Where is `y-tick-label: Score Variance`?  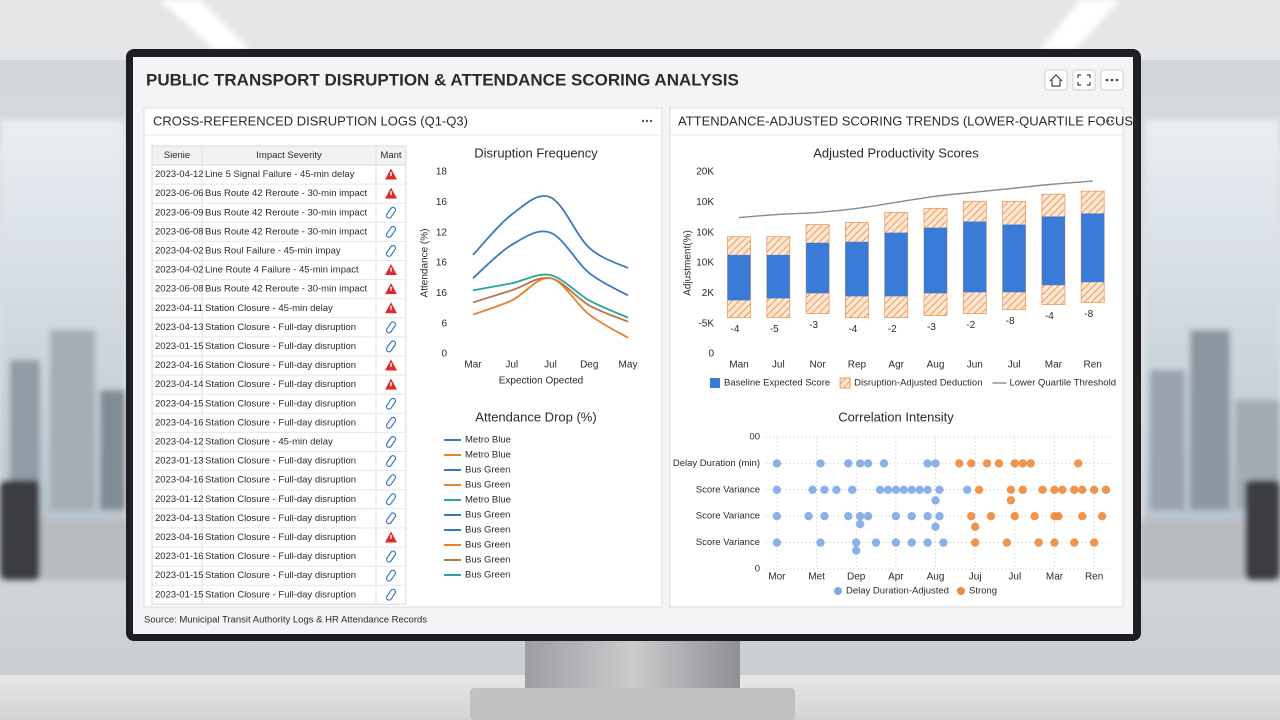 y-tick-label: Score Variance is located at coordinates (728, 516).